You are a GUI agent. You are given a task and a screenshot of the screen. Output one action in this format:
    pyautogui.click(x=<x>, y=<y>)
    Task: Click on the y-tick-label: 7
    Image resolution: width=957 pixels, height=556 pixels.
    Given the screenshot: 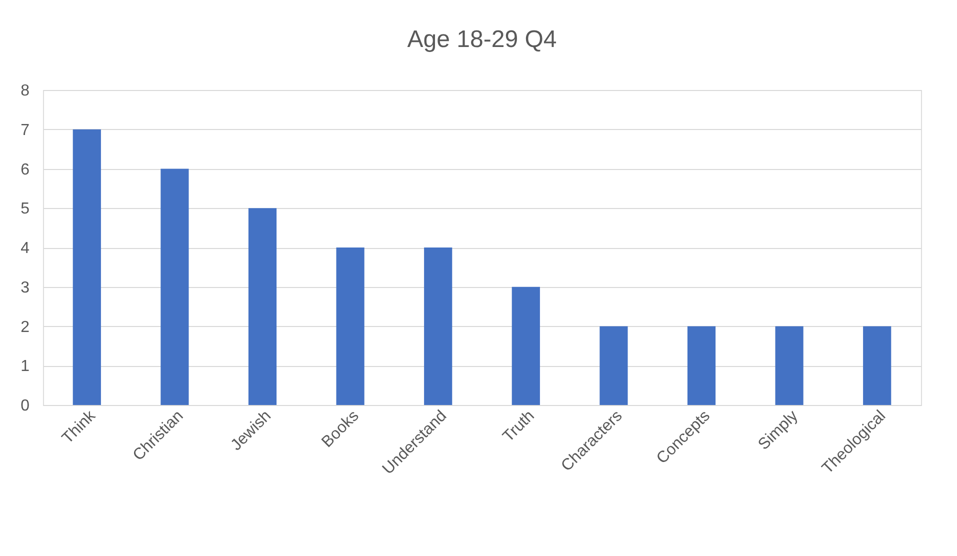 What is the action you would take?
    pyautogui.click(x=25, y=130)
    